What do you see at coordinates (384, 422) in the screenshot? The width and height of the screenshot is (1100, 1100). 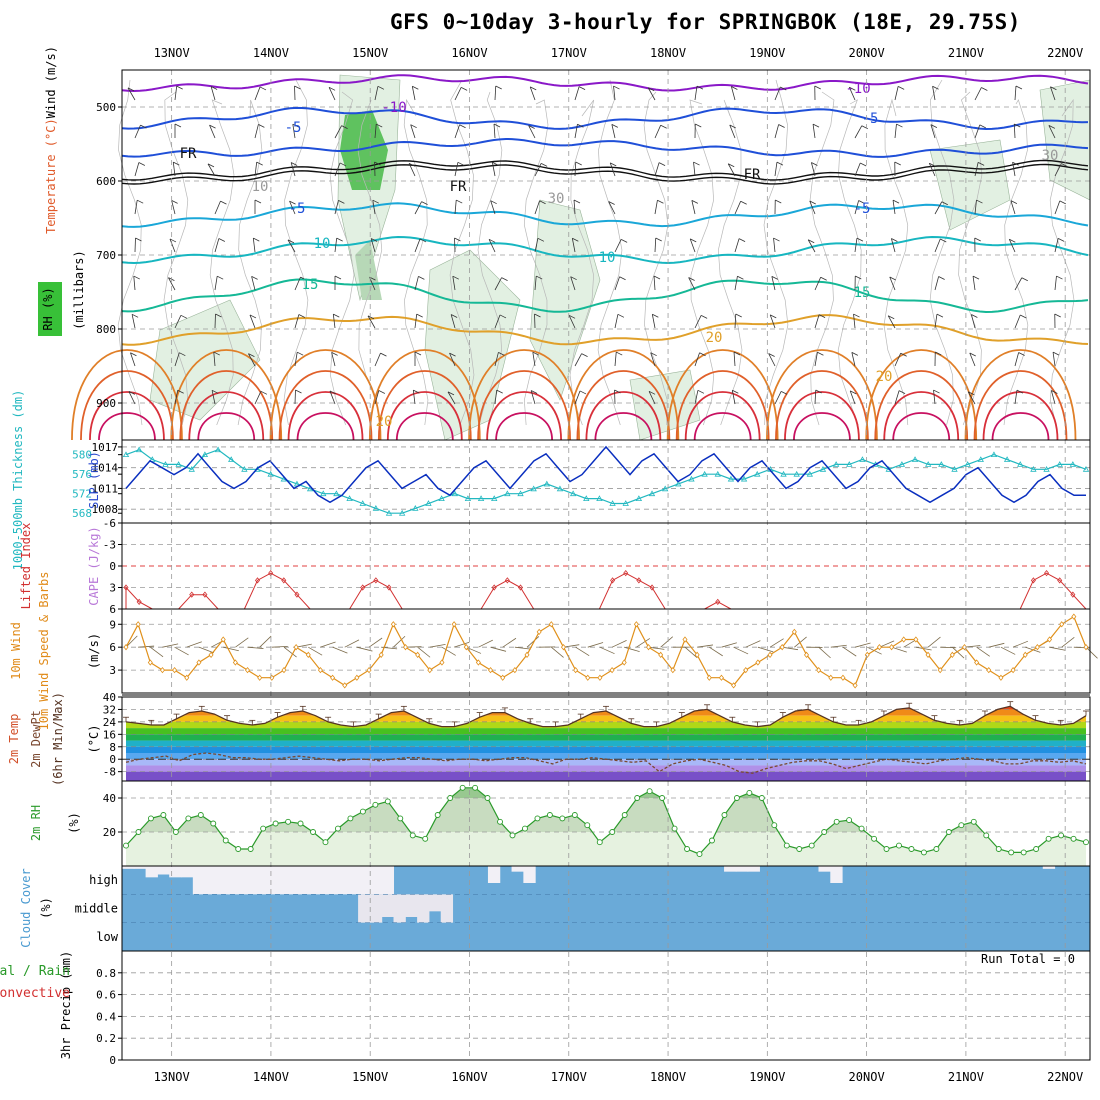 I see `contour-label: 20` at bounding box center [384, 422].